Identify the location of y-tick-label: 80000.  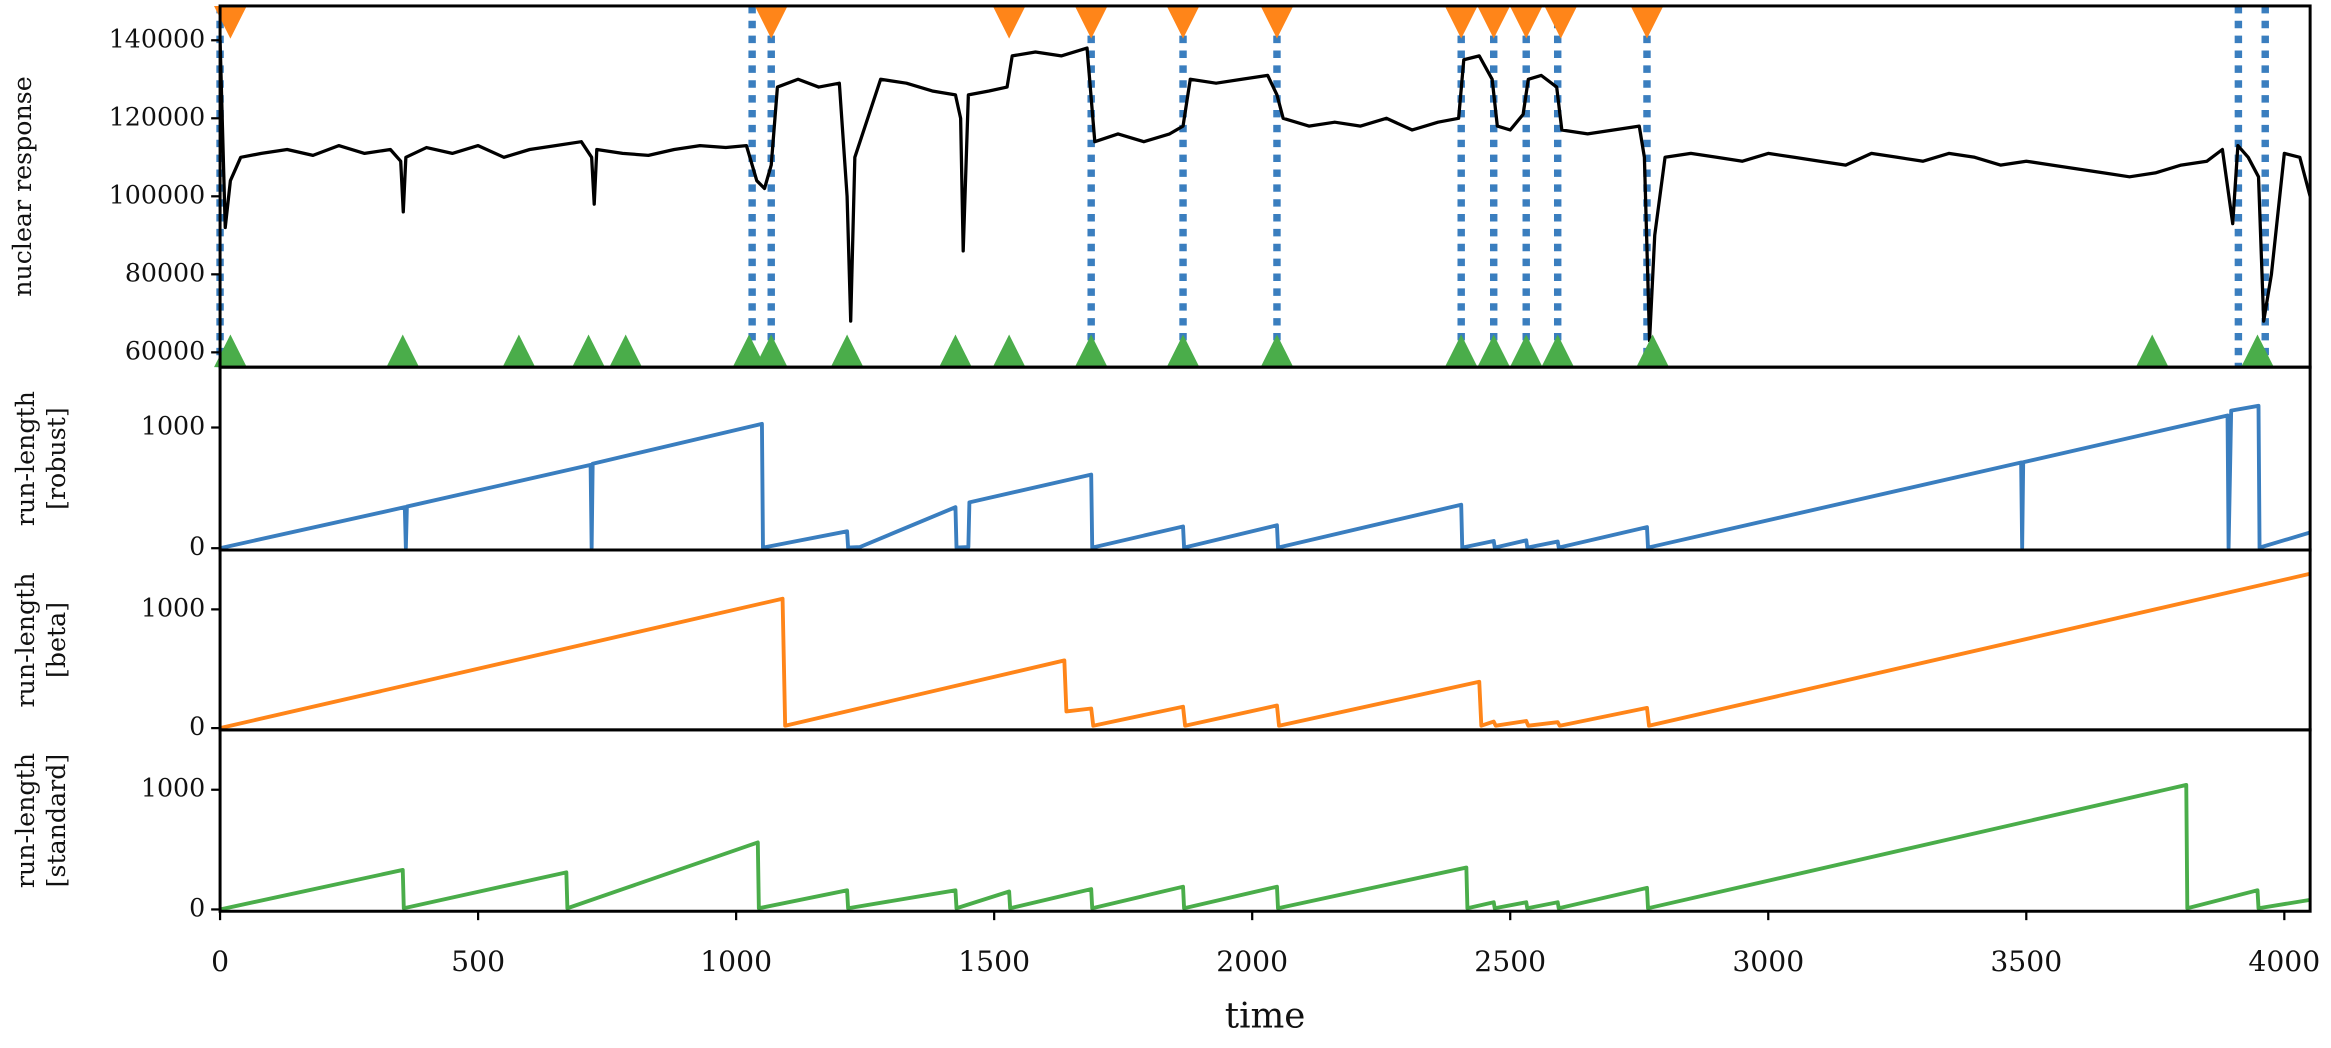
(165, 272).